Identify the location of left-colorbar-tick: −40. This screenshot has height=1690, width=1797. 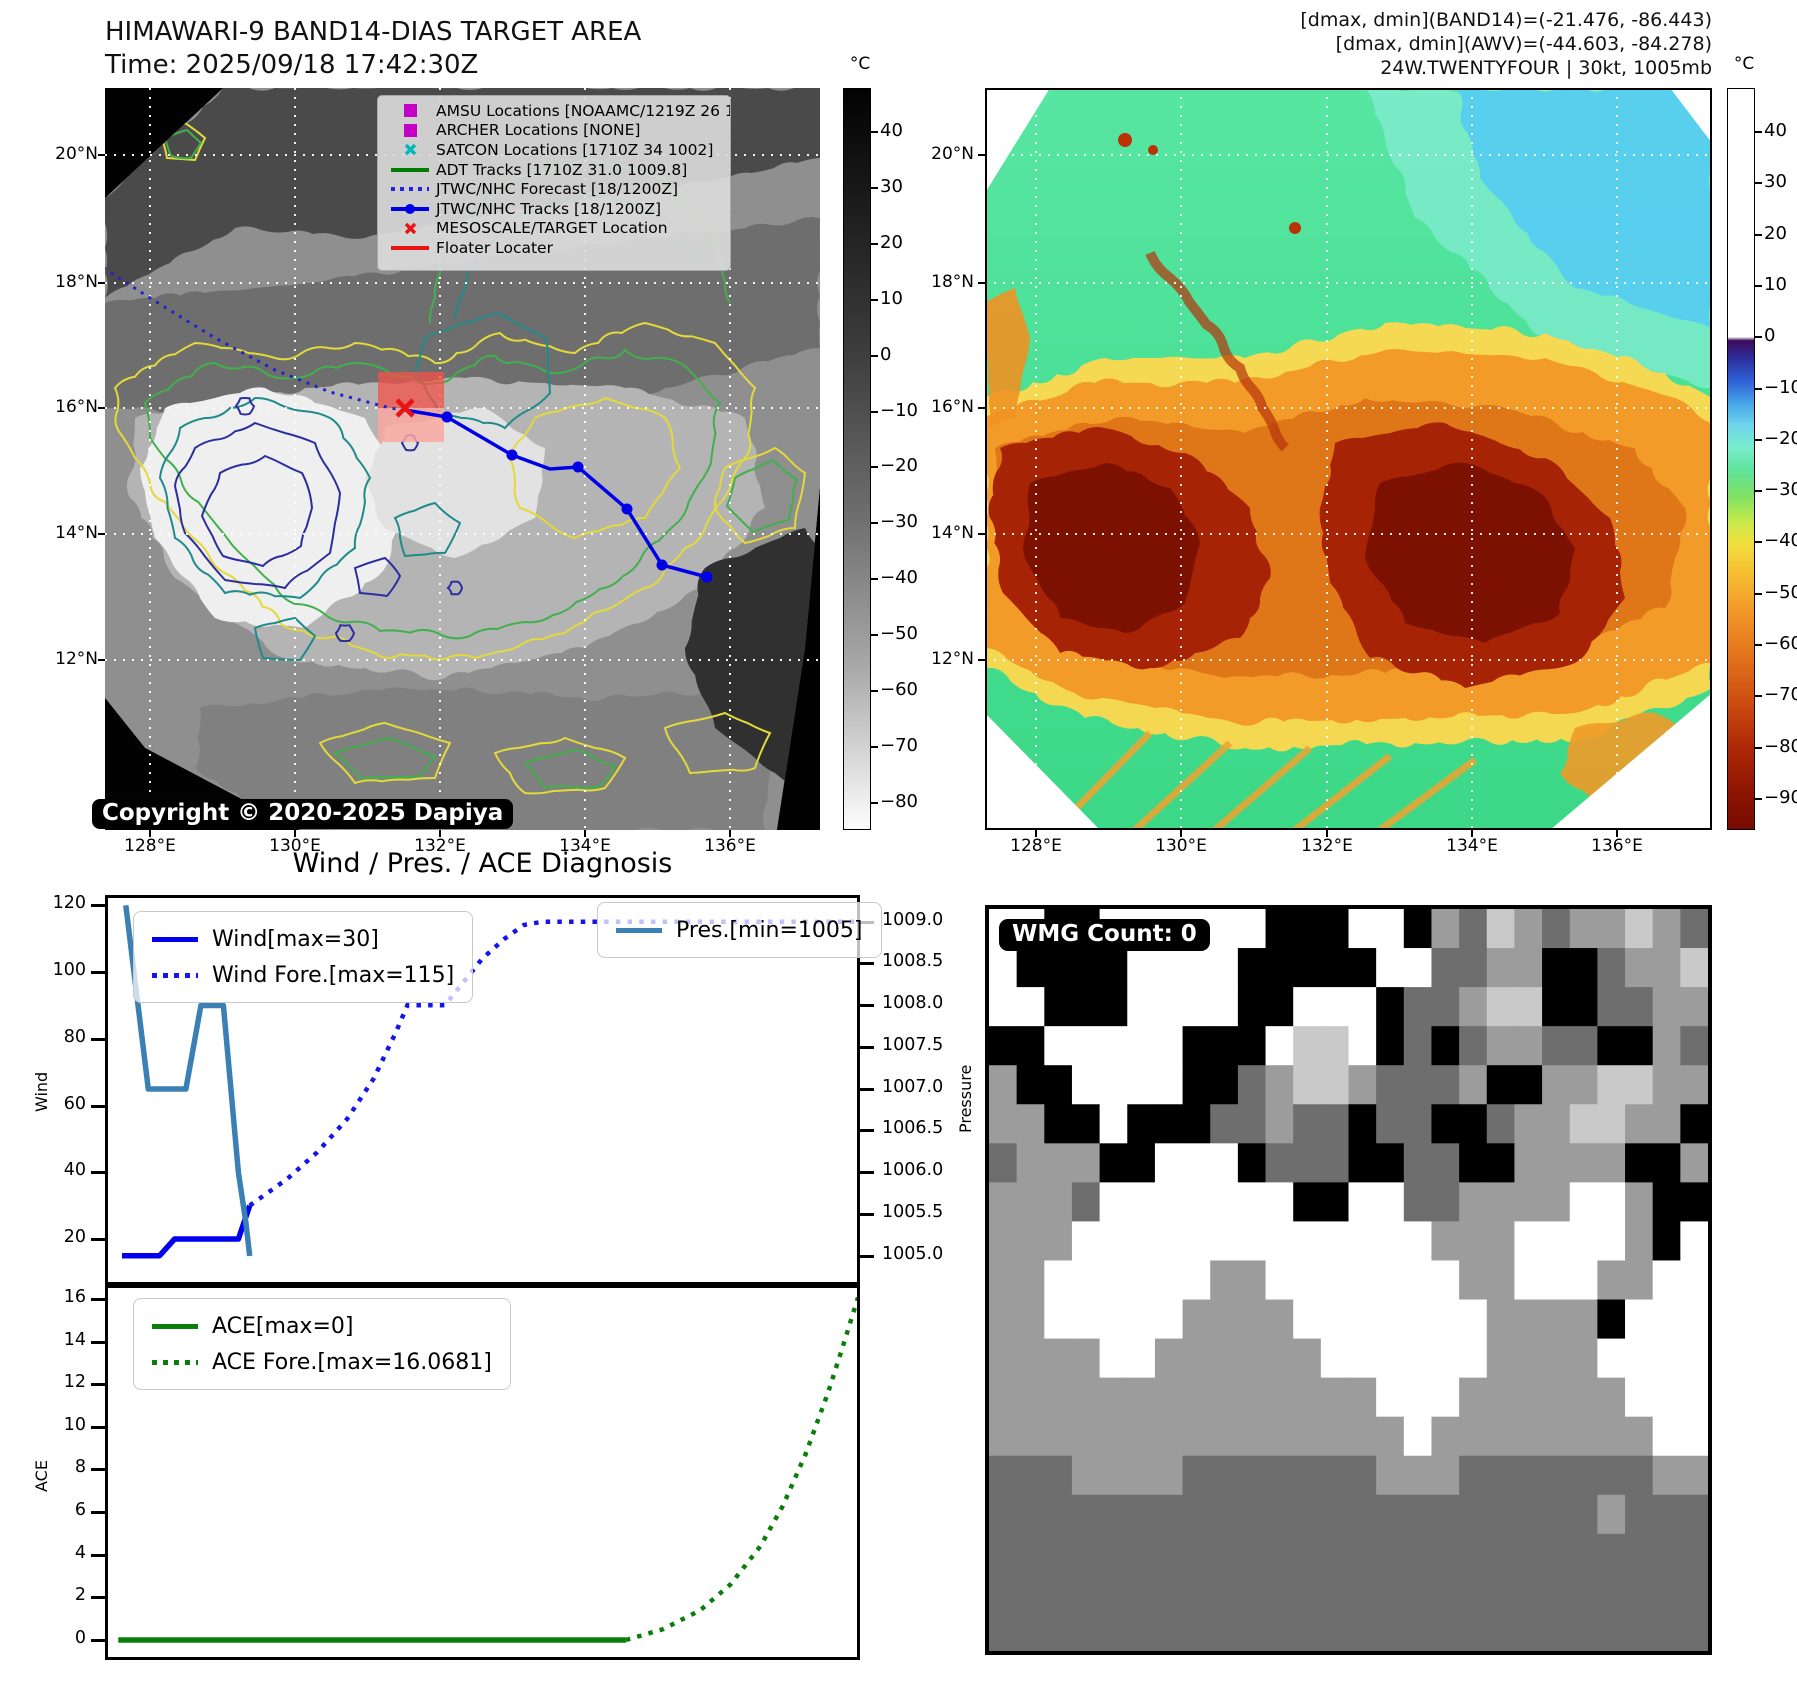
(899, 578).